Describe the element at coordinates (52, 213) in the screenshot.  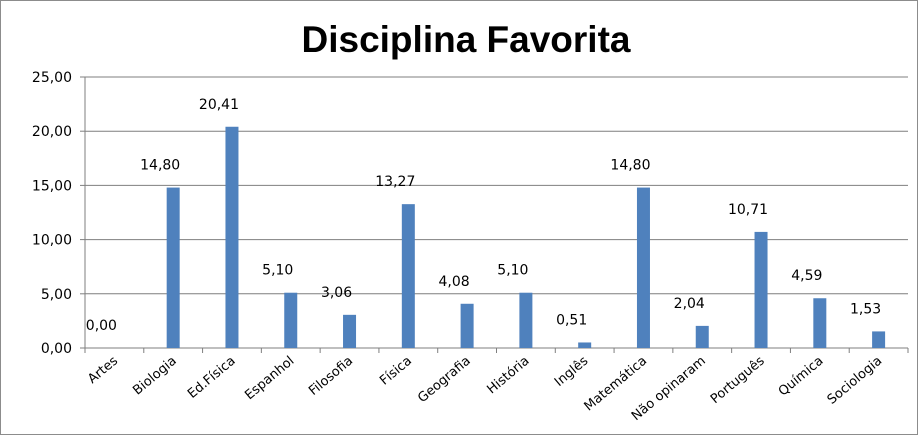
I see `y-axis-ticks: 0,00 5,00 10,00 15,00 20,00 25,00` at that location.